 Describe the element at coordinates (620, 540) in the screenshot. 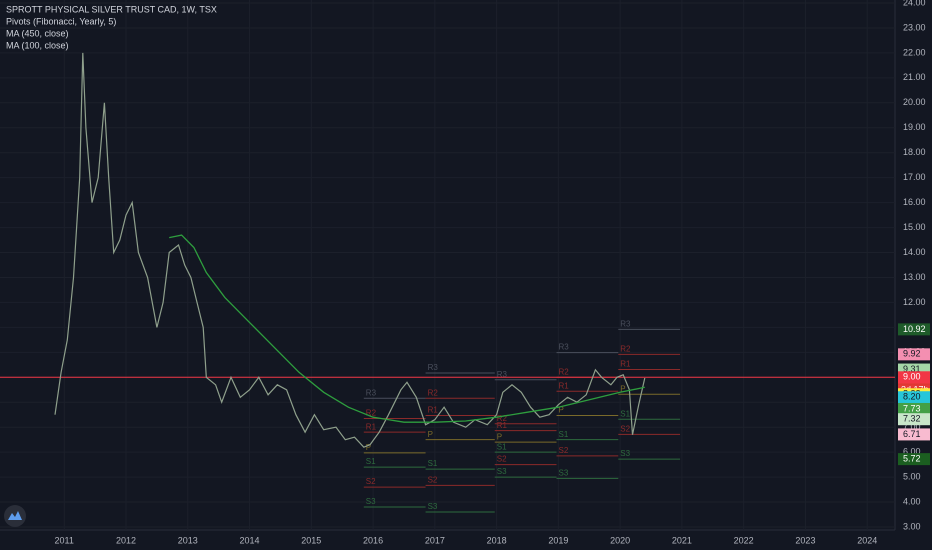

I see `x-tick-label: 2020` at that location.